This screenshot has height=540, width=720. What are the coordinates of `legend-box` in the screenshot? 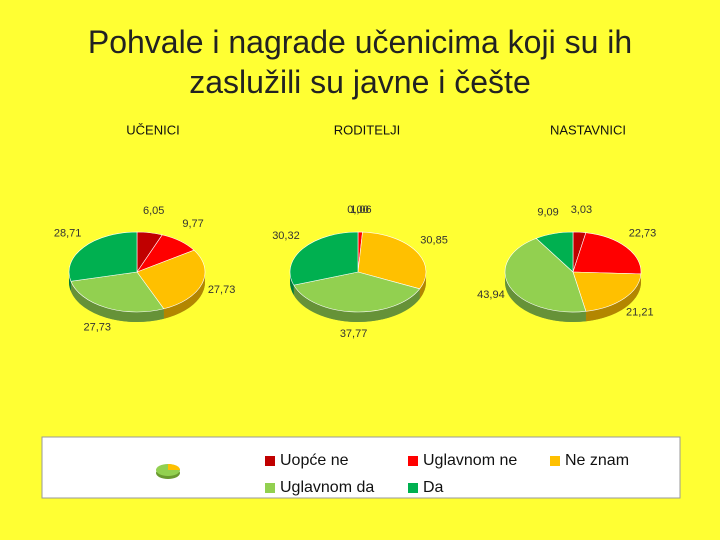 It's located at (361, 467).